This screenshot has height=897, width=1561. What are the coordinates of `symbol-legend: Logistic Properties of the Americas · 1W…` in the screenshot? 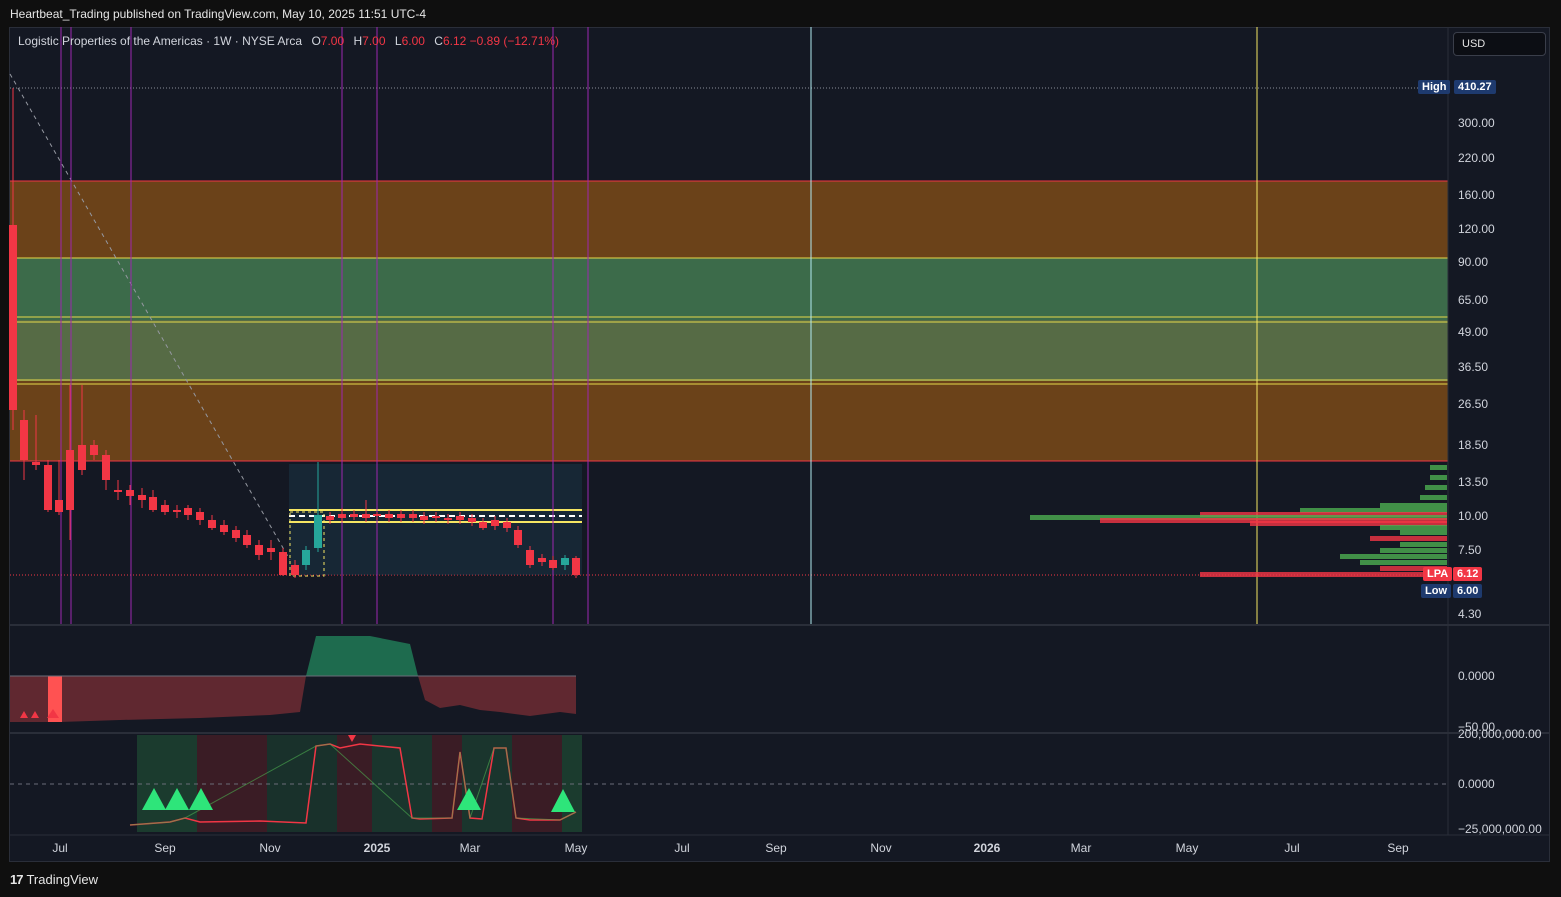 It's located at (288, 41).